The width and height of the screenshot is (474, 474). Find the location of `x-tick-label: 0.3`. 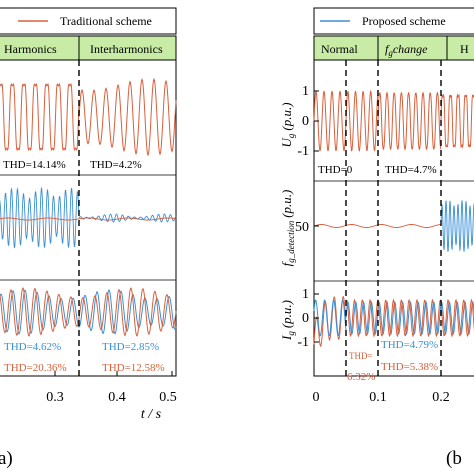

x-tick-label: 0.3 is located at coordinates (55, 397).